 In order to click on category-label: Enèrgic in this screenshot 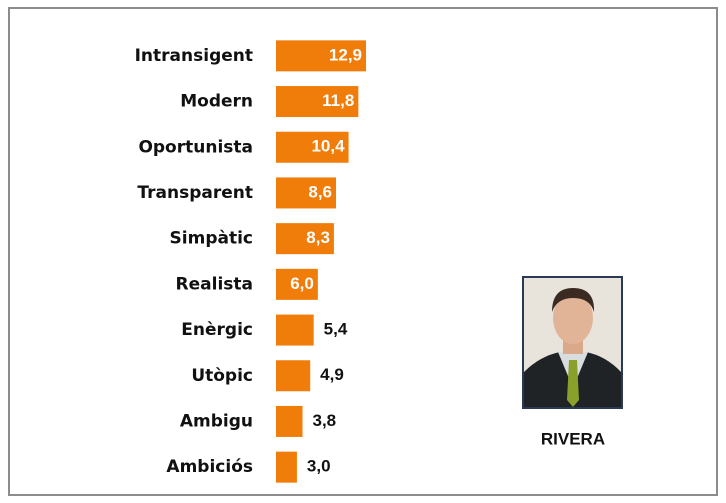, I will do `click(217, 330)`.